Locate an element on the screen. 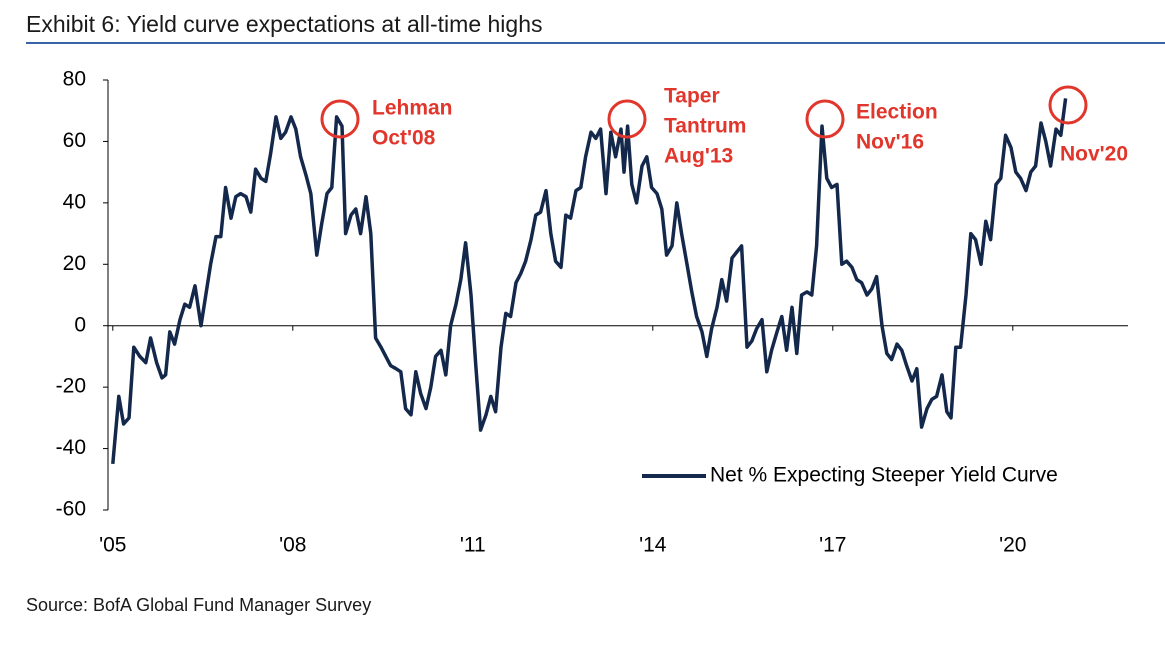 Image resolution: width=1165 pixels, height=661 pixels. x-tick-label: '11 is located at coordinates (473, 545).